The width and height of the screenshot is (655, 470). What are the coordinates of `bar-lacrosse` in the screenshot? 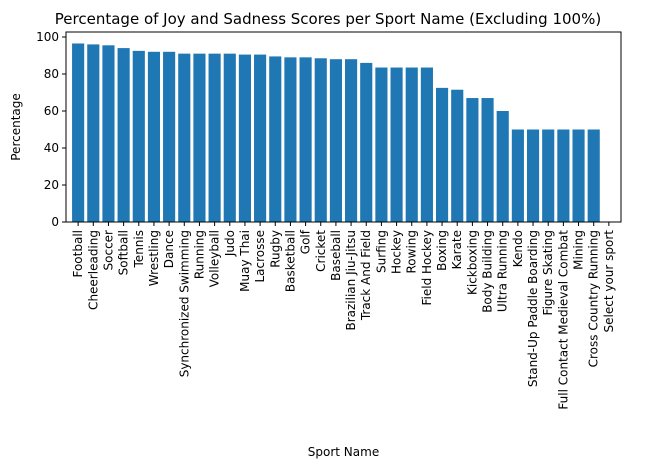 It's located at (260, 138).